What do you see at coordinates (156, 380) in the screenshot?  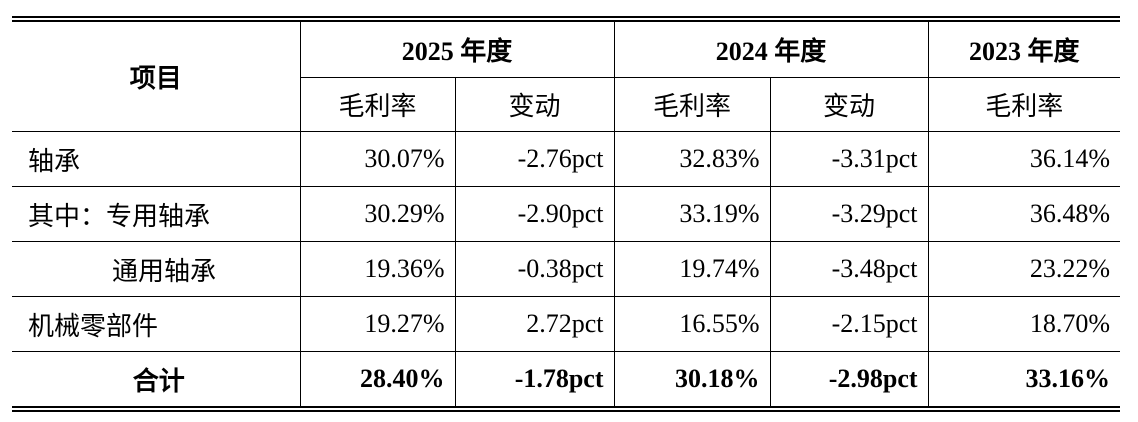 I see `row-label: 合计` at bounding box center [156, 380].